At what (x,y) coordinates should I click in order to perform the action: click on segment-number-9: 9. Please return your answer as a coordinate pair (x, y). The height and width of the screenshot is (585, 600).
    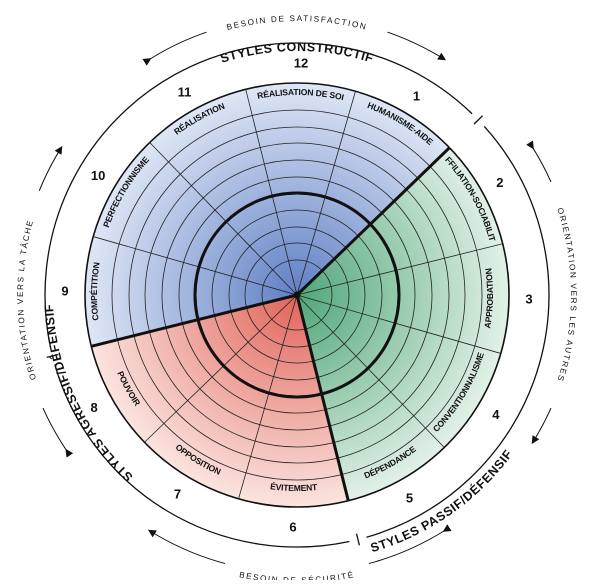
    Looking at the image, I should click on (64, 291).